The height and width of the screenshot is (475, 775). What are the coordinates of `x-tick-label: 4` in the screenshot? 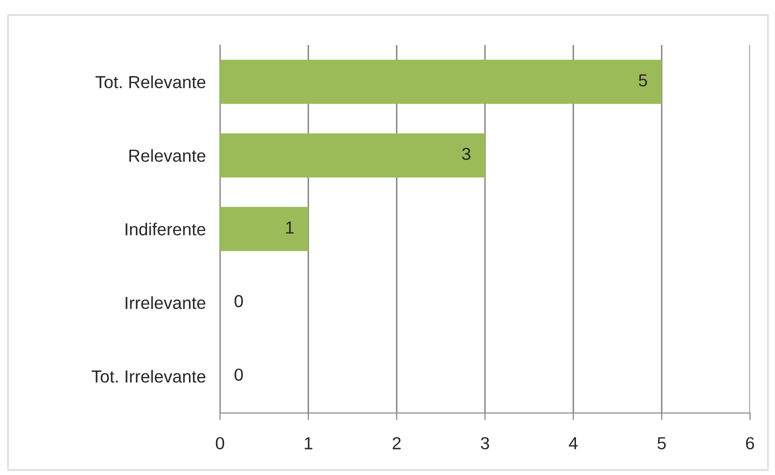 It's located at (573, 443).